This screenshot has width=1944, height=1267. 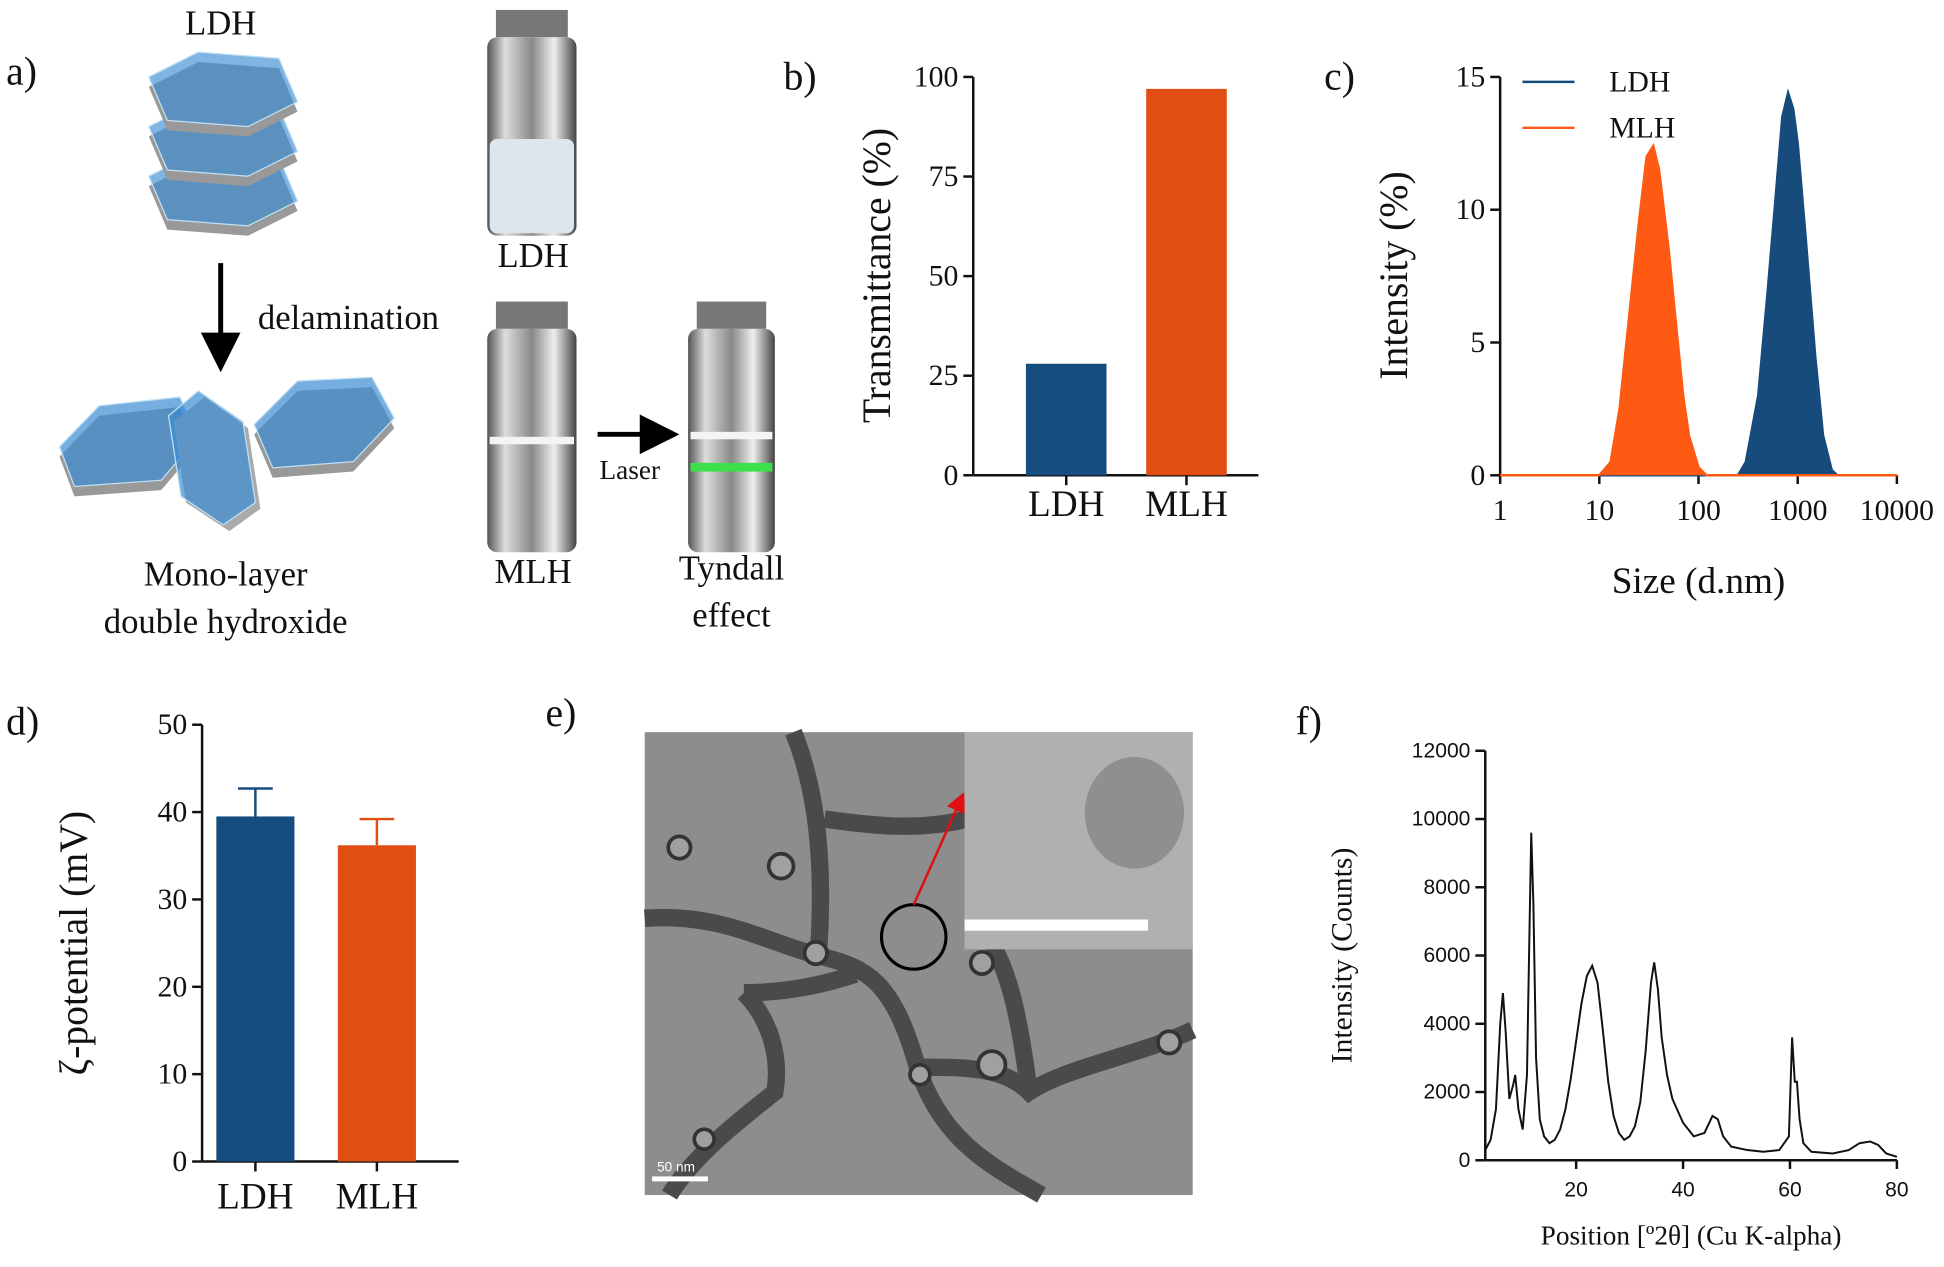 I want to click on particles, so click(x=924, y=992).